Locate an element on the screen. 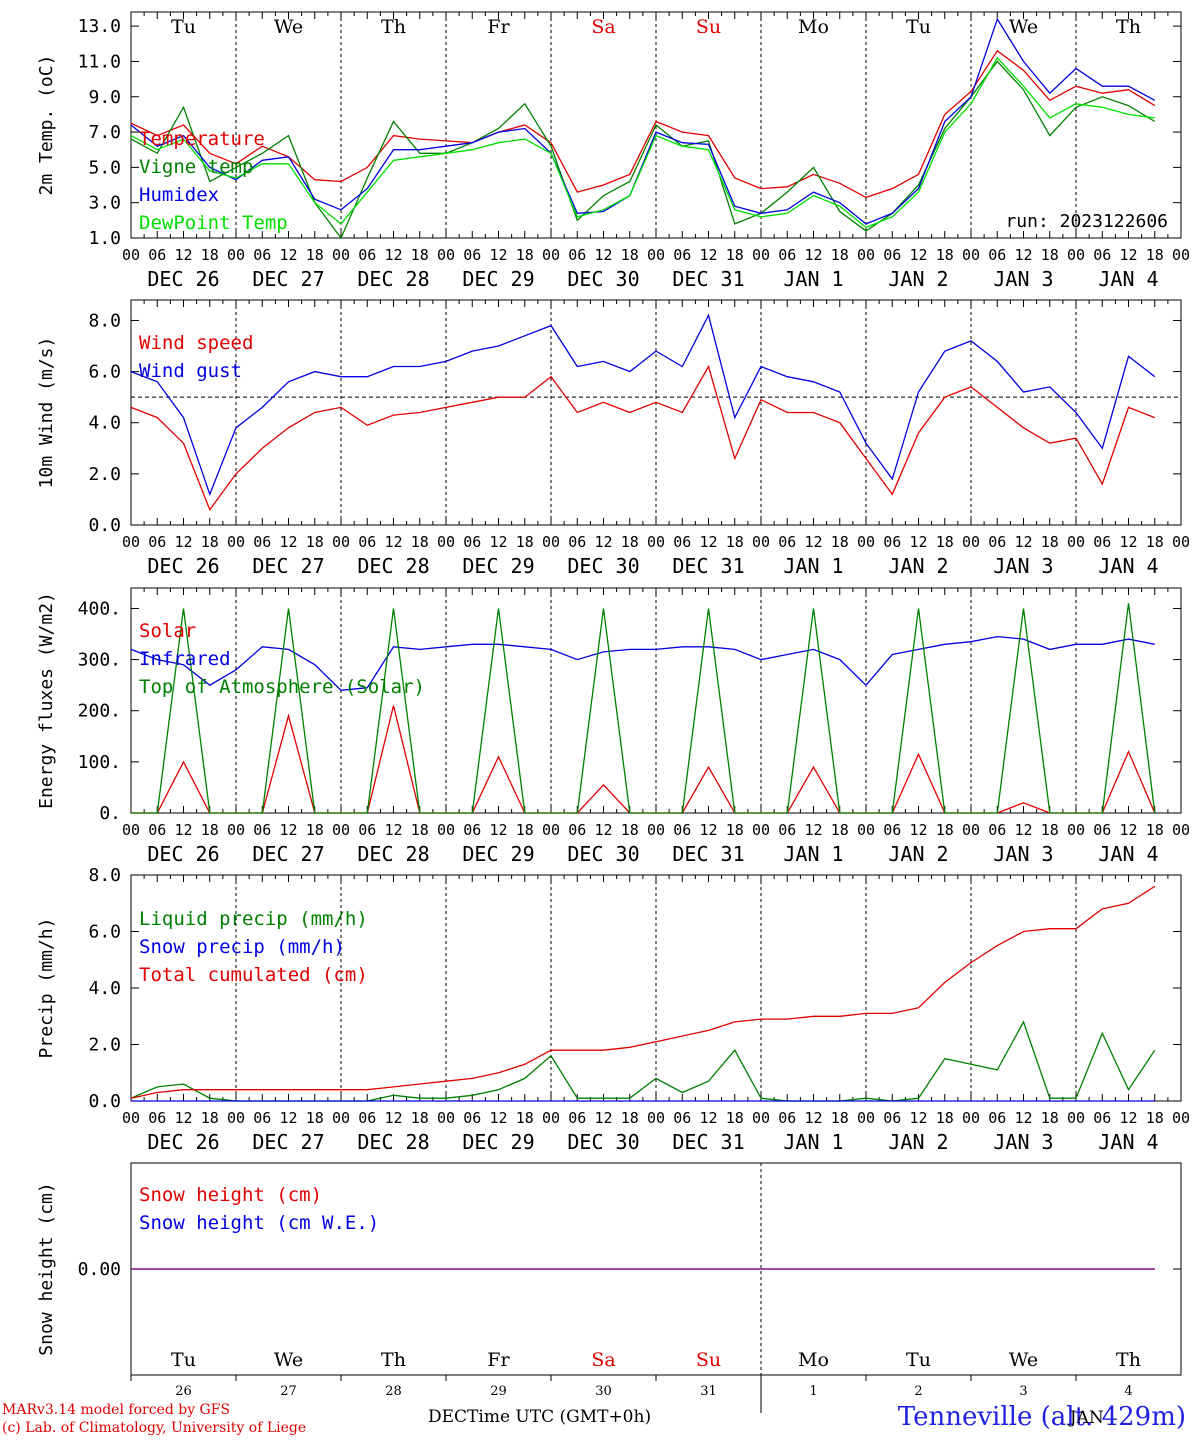 The image size is (1194, 1440). day-number-label: 3 is located at coordinates (1023, 1391).